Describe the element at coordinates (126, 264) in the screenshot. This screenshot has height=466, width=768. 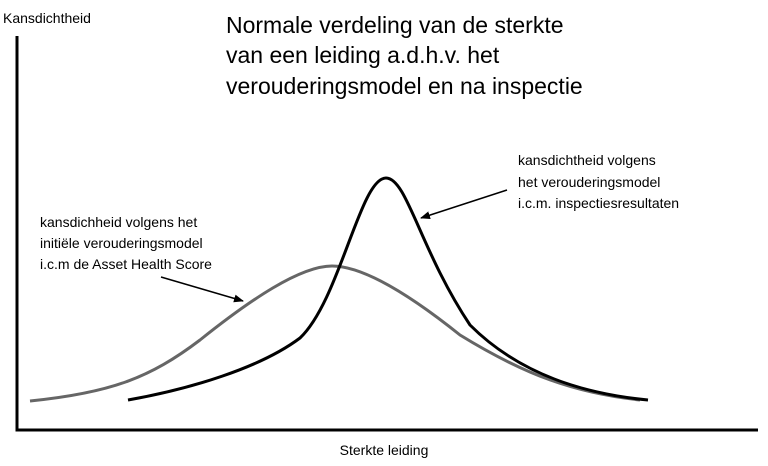
I see `label-initial-line-3: i.c.m de Asset Health Score` at that location.